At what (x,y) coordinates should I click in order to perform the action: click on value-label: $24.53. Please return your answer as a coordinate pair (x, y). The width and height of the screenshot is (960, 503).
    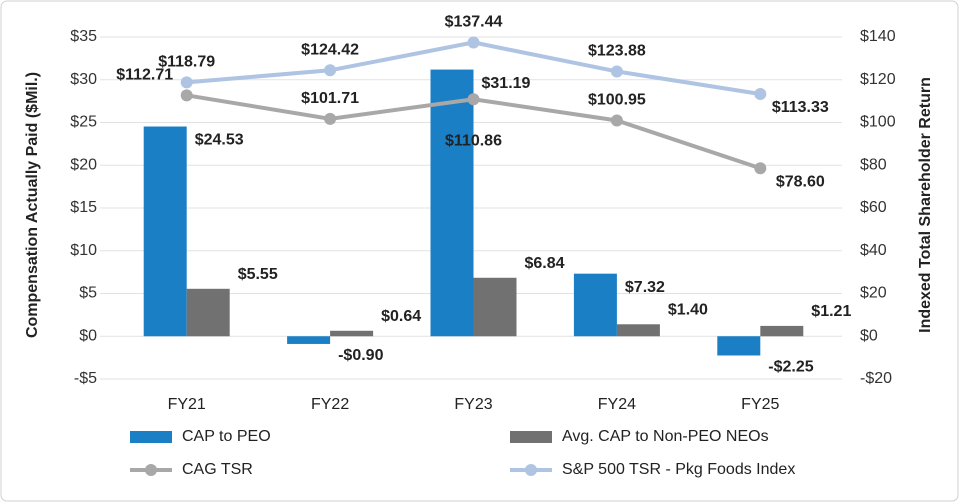
    Looking at the image, I should click on (219, 140).